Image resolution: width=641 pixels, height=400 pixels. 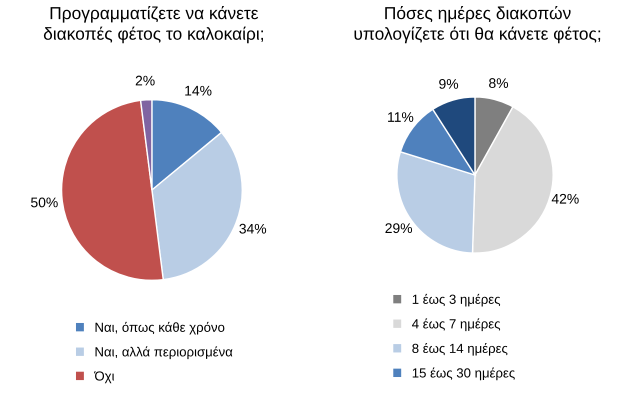 What do you see at coordinates (477, 25) in the screenshot?
I see `chart-title: Πόσες ημέρες διακοπών υπολογίζετε ότι θα κάνετε φέτος;` at bounding box center [477, 25].